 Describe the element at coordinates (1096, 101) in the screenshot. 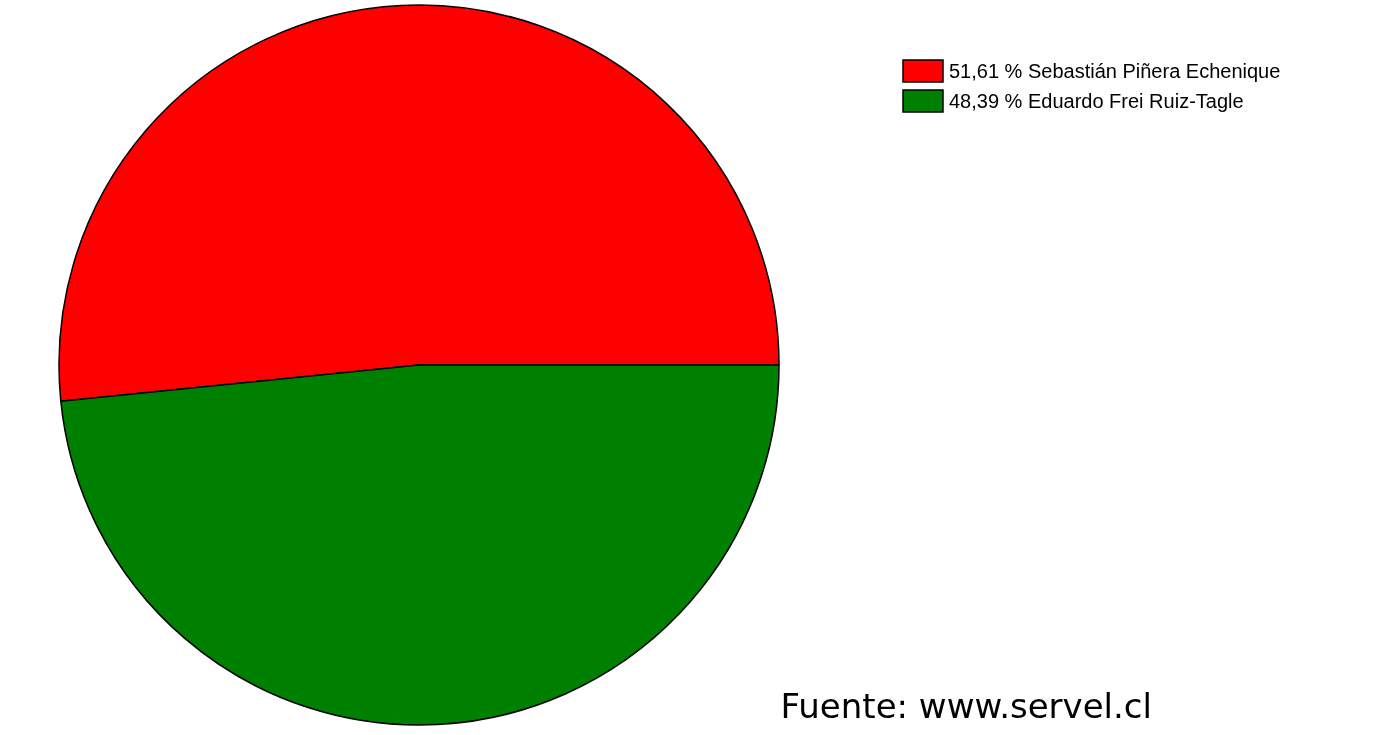

I see `legend-label: 48,39 % Eduardo Frei Ruiz-Tagle` at that location.